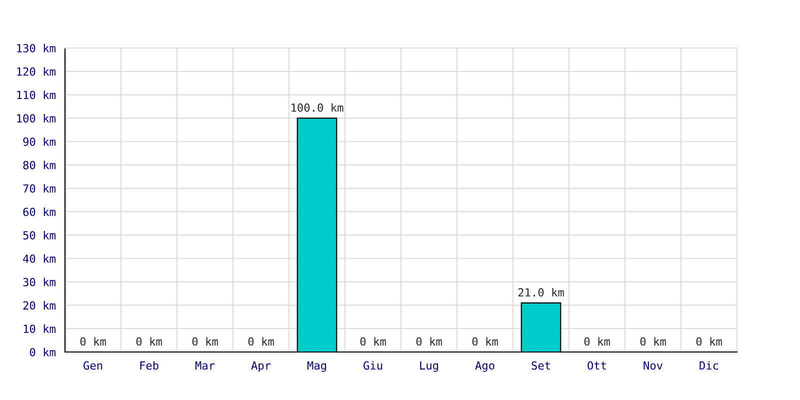 Image resolution: width=800 pixels, height=400 pixels. I want to click on x-tick-label: Nov, so click(653, 365).